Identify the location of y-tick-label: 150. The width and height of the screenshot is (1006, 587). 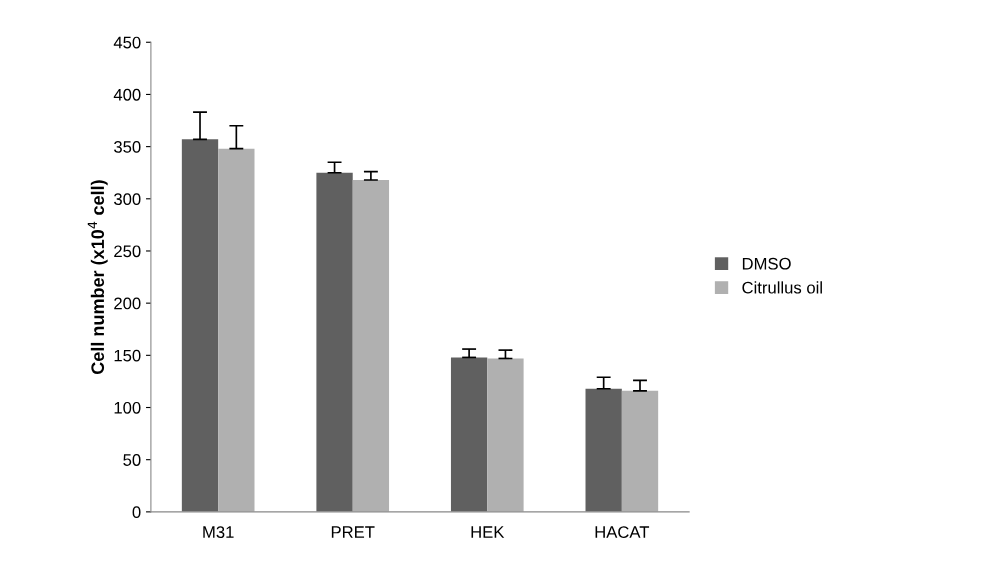
(127, 355).